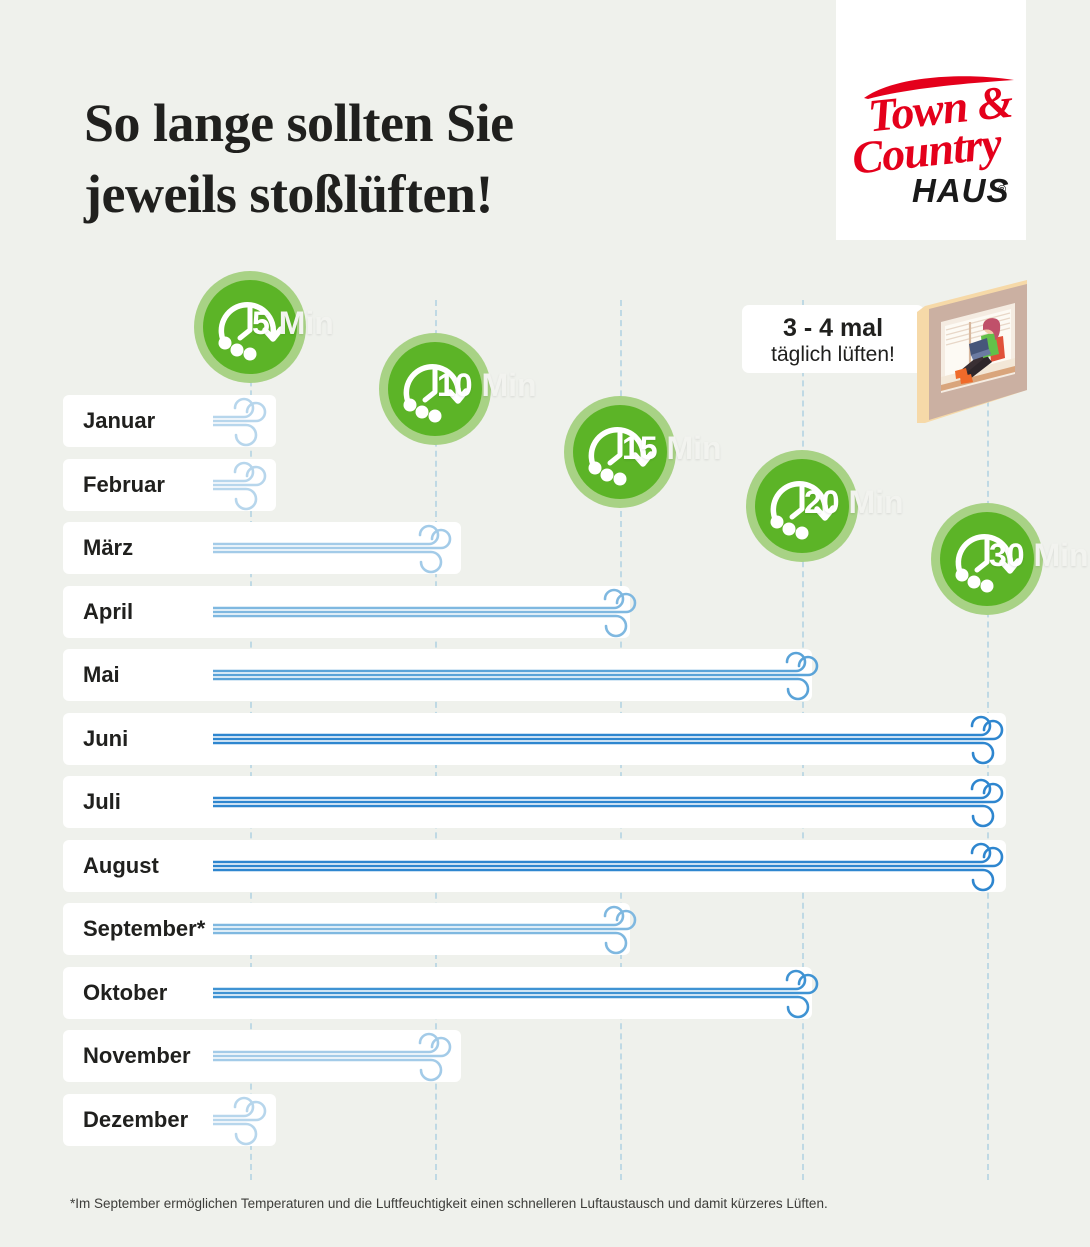  I want to click on badge-label: 15 Min, so click(672, 448).